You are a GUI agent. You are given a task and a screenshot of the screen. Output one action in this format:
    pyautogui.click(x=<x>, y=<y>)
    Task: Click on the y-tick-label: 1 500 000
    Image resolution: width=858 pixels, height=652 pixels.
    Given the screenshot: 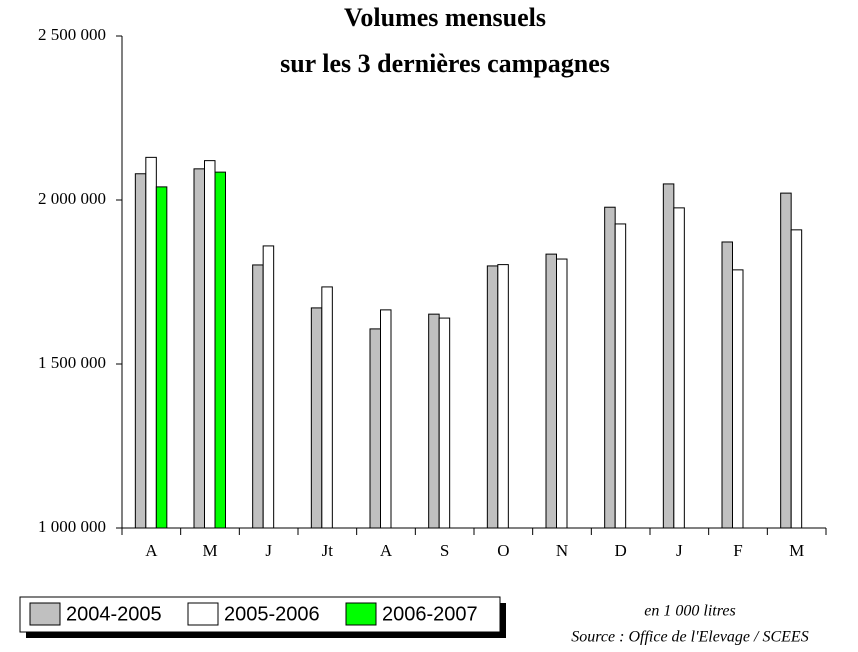 What is the action you would take?
    pyautogui.click(x=72, y=362)
    